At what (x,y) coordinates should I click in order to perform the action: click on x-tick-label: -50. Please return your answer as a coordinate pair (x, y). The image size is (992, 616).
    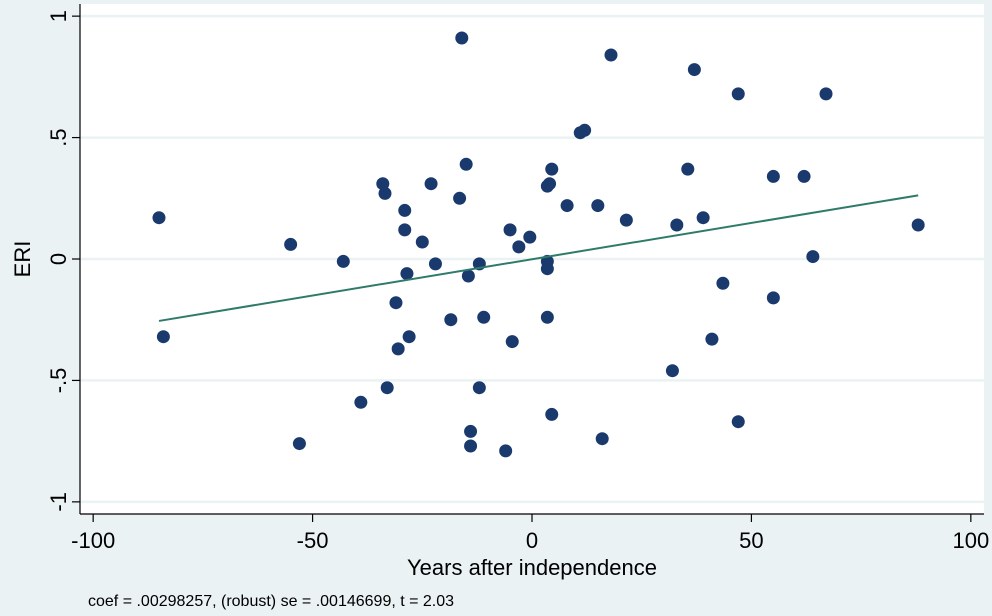
    Looking at the image, I should click on (313, 540).